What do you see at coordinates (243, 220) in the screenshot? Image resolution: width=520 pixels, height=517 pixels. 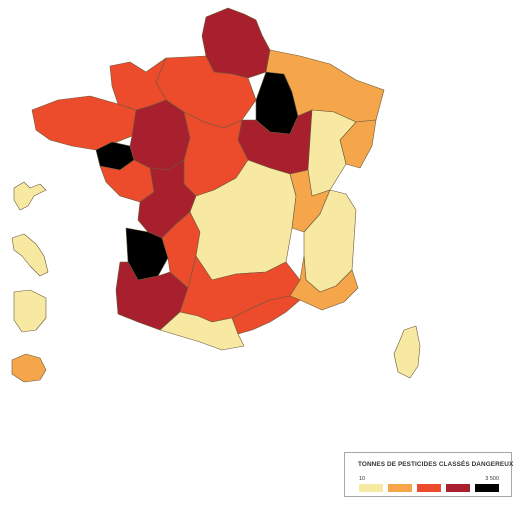 I see `region-massif-central` at bounding box center [243, 220].